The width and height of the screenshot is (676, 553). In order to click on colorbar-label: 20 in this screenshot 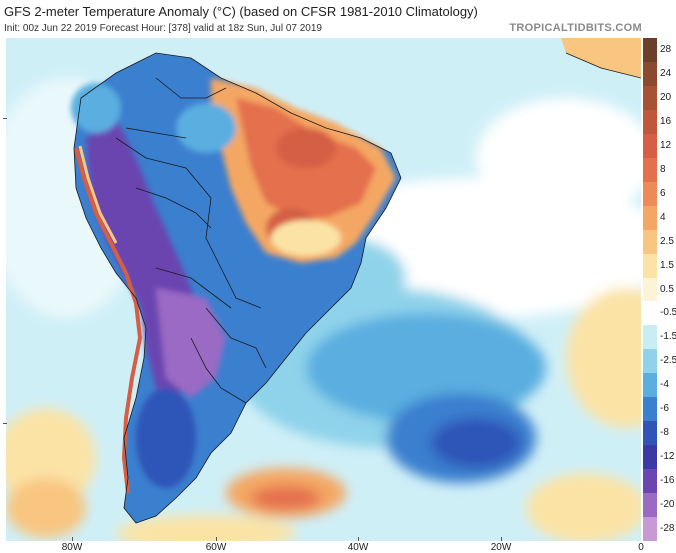, I will do `click(666, 97)`.